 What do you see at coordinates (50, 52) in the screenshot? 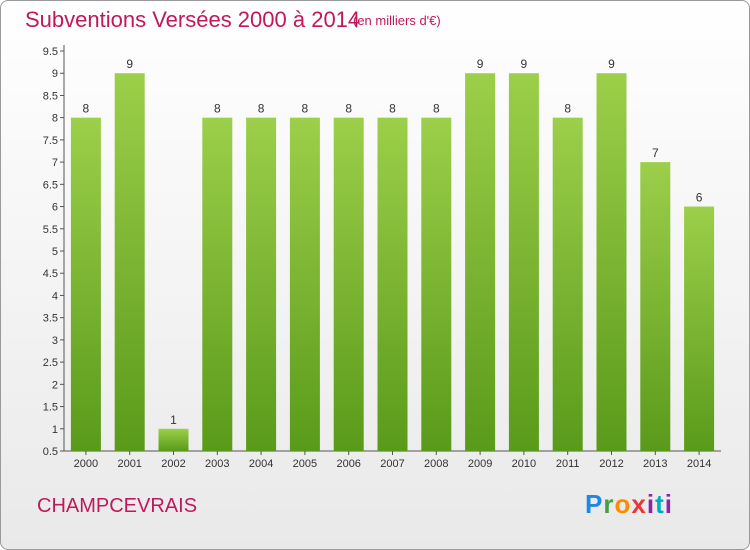
I see `y-tick-label: 9.5` at bounding box center [50, 52].